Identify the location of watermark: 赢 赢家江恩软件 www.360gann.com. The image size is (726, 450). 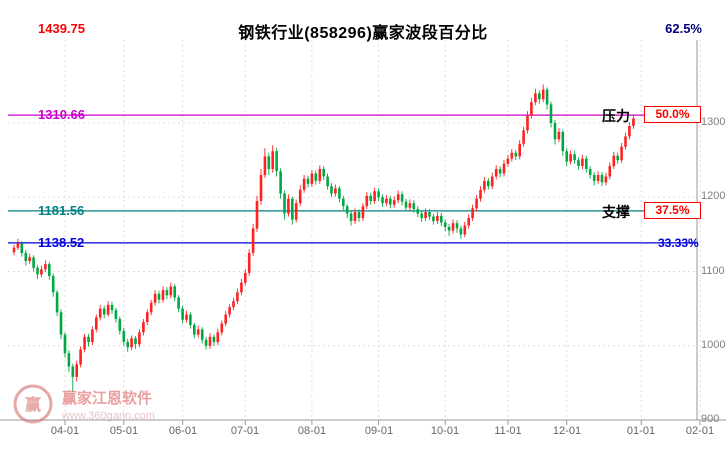
(83, 404).